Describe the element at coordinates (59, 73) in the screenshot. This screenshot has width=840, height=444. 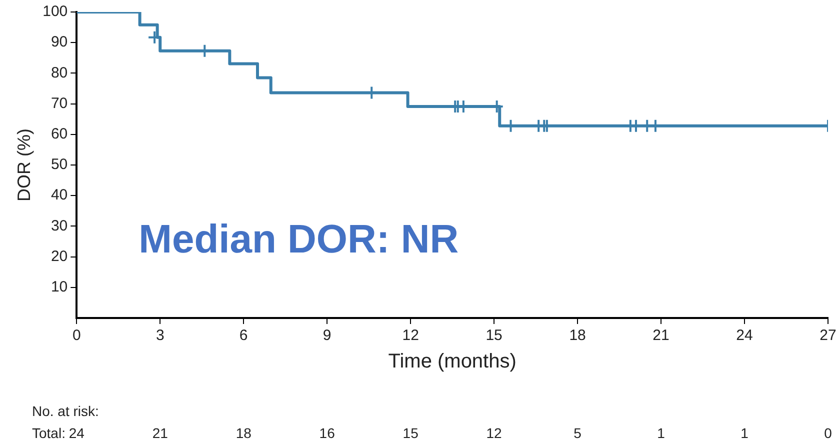
I see `y-tick-label: 80` at that location.